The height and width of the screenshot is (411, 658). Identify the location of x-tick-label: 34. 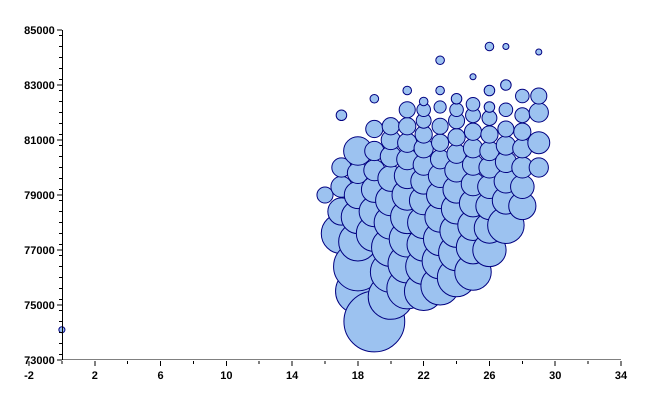
(621, 376).